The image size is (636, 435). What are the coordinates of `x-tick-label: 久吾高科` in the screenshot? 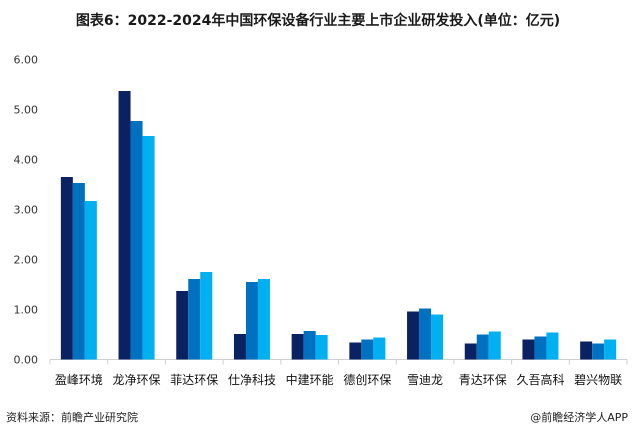 It's located at (540, 379).